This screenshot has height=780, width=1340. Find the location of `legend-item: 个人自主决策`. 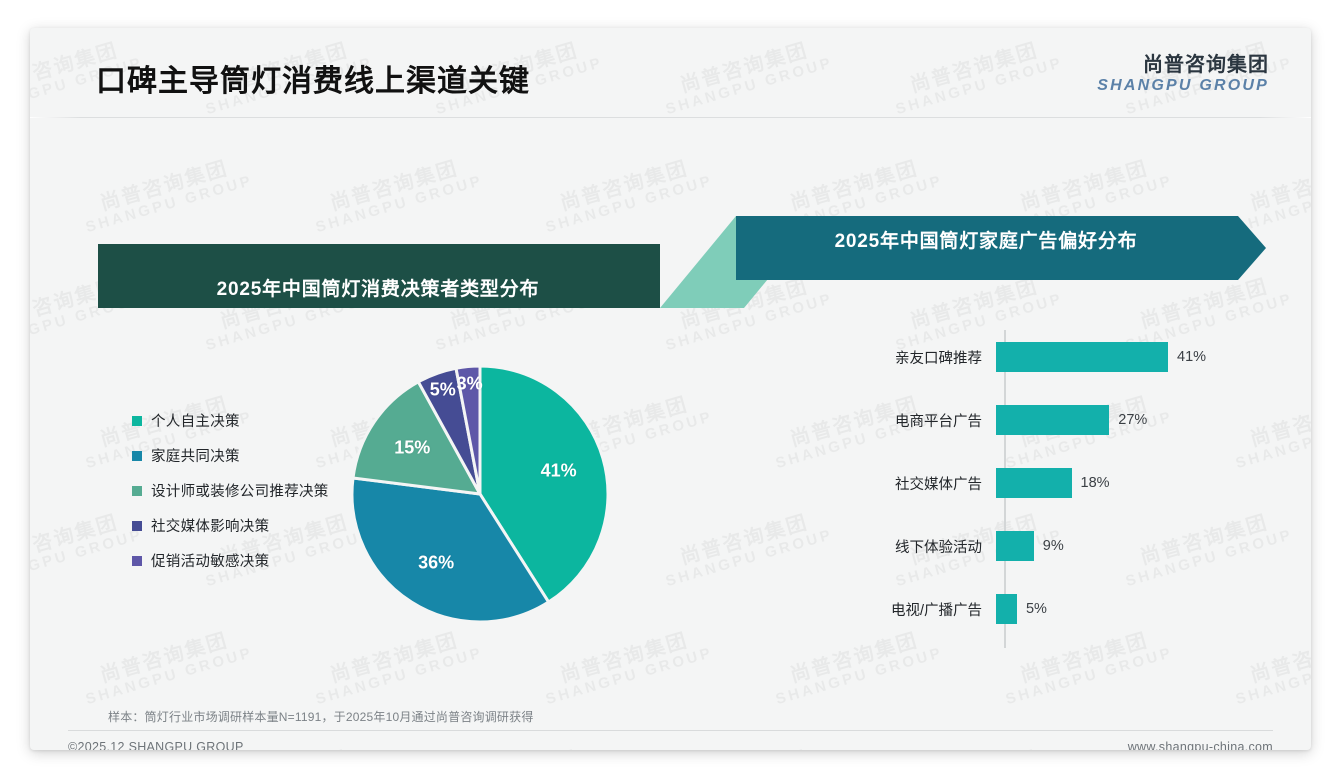

legend-item: 个人自主决策 is located at coordinates (230, 420).